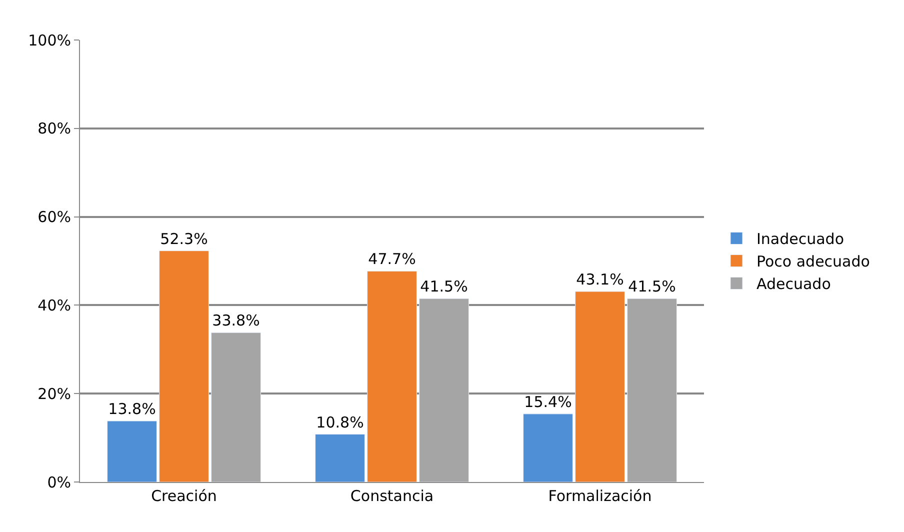 The height and width of the screenshot is (532, 904). I want to click on y-tick-label: 0%, so click(59, 482).